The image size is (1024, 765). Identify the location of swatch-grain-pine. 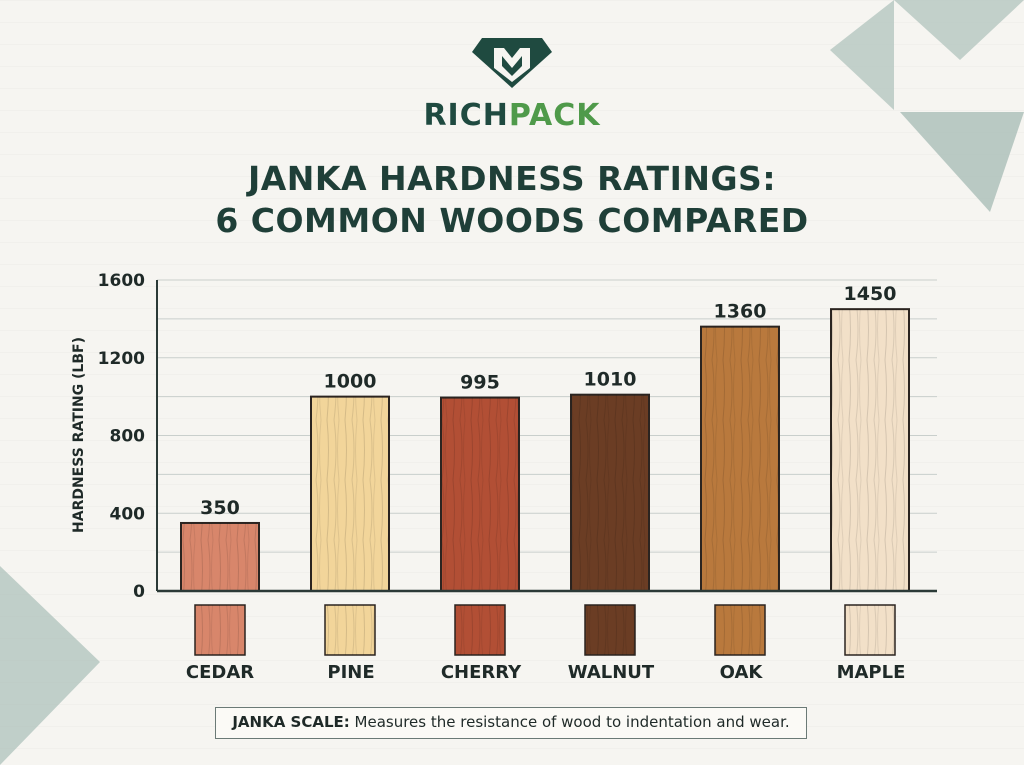
(350, 630).